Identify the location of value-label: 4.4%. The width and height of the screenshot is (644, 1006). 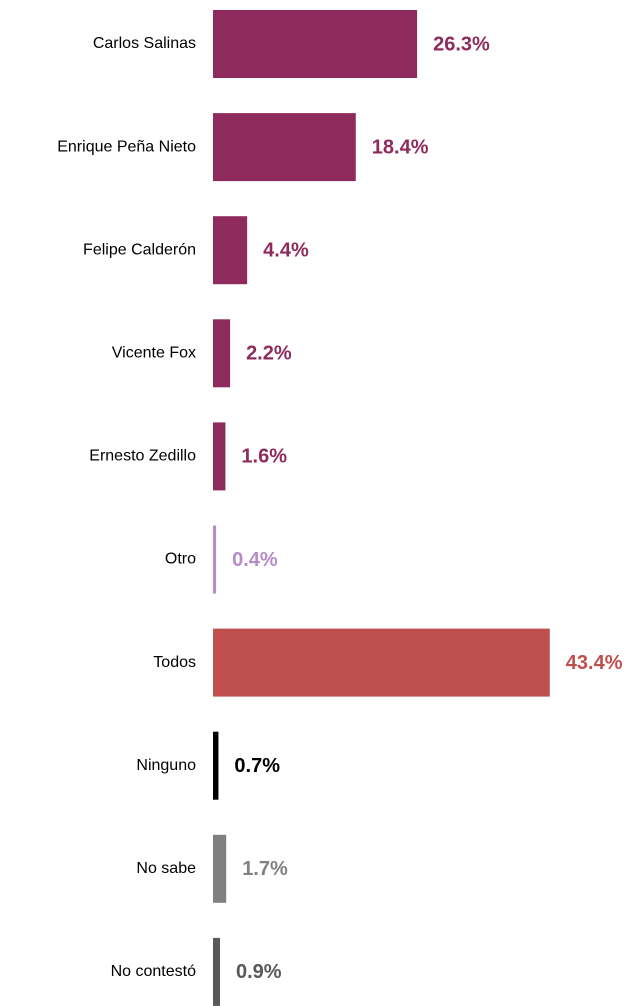
(286, 250).